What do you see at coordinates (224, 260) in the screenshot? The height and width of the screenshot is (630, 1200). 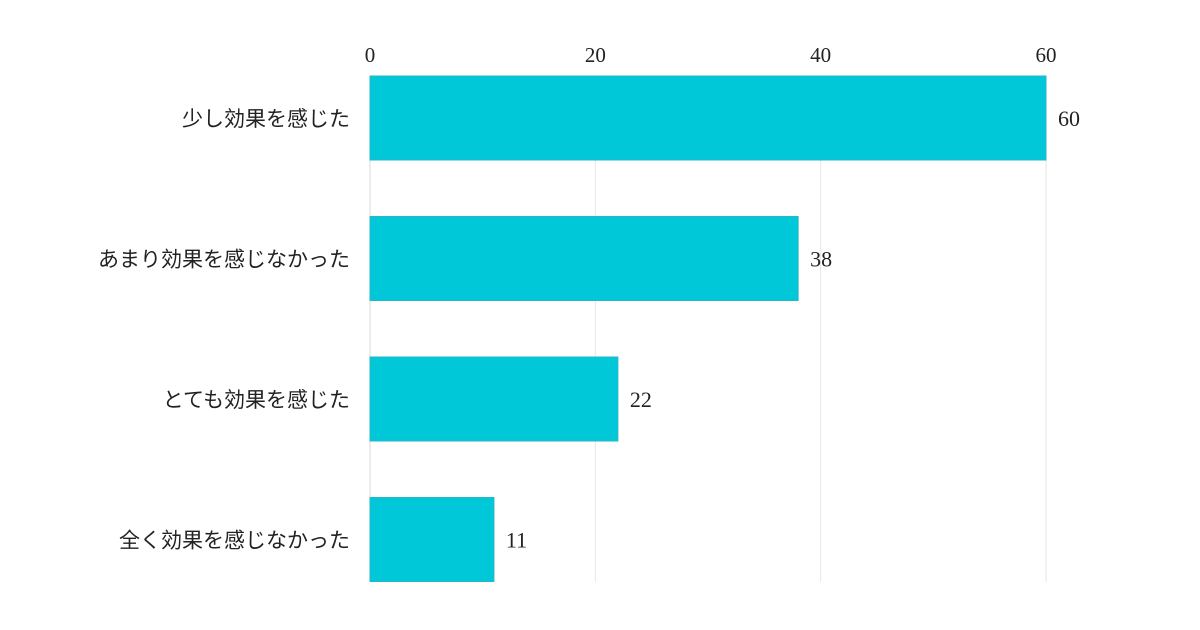 I see `category-label: あまり効果を感じなかった` at bounding box center [224, 260].